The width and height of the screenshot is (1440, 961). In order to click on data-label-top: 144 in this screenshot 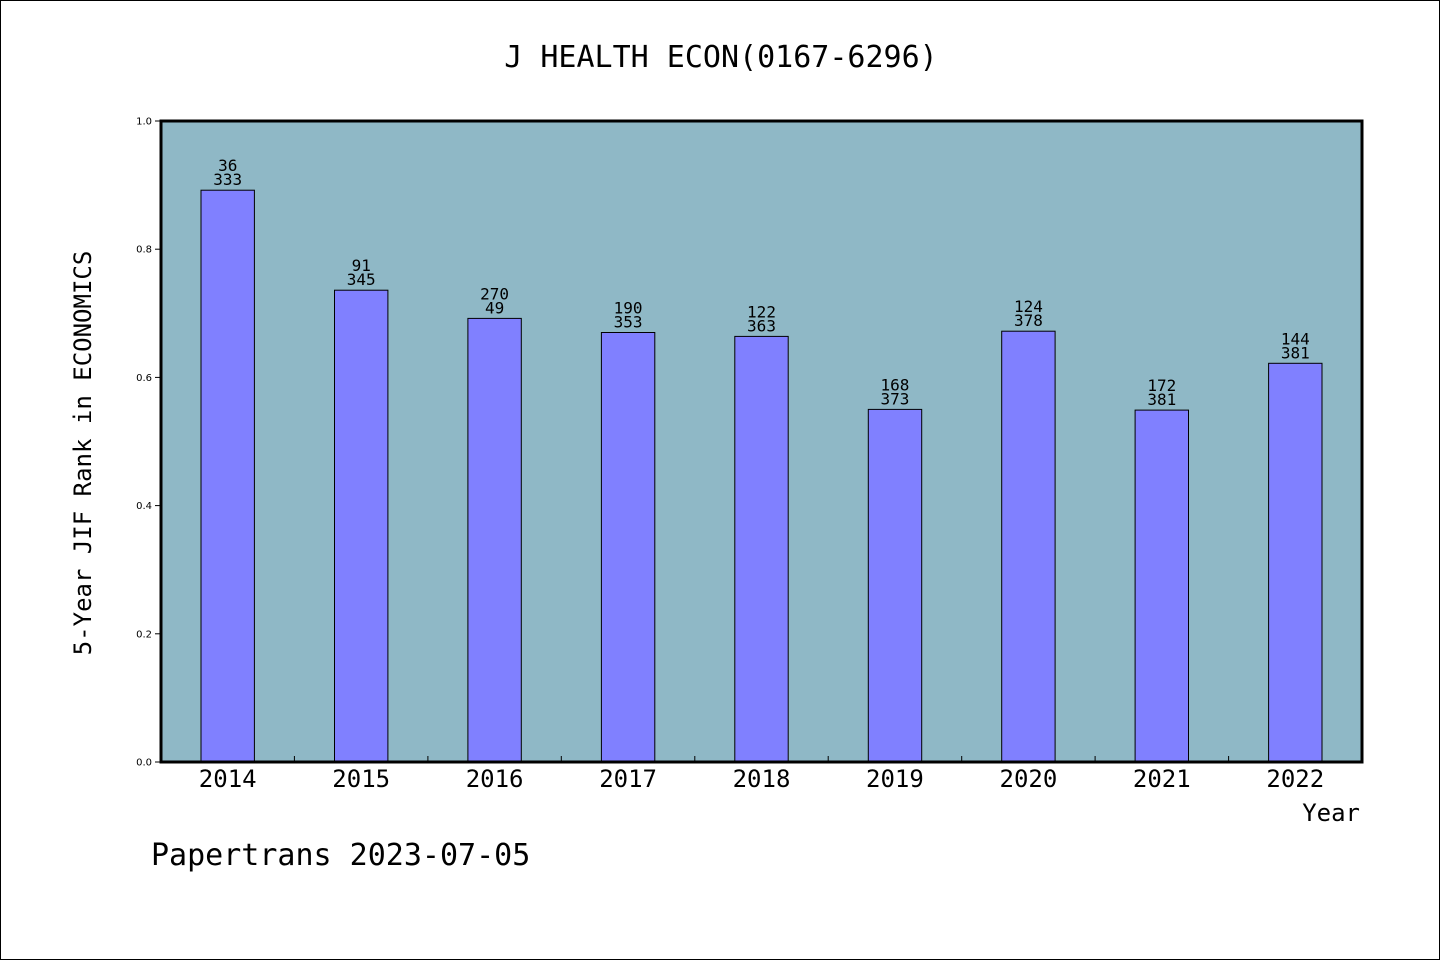, I will do `click(1295, 338)`.